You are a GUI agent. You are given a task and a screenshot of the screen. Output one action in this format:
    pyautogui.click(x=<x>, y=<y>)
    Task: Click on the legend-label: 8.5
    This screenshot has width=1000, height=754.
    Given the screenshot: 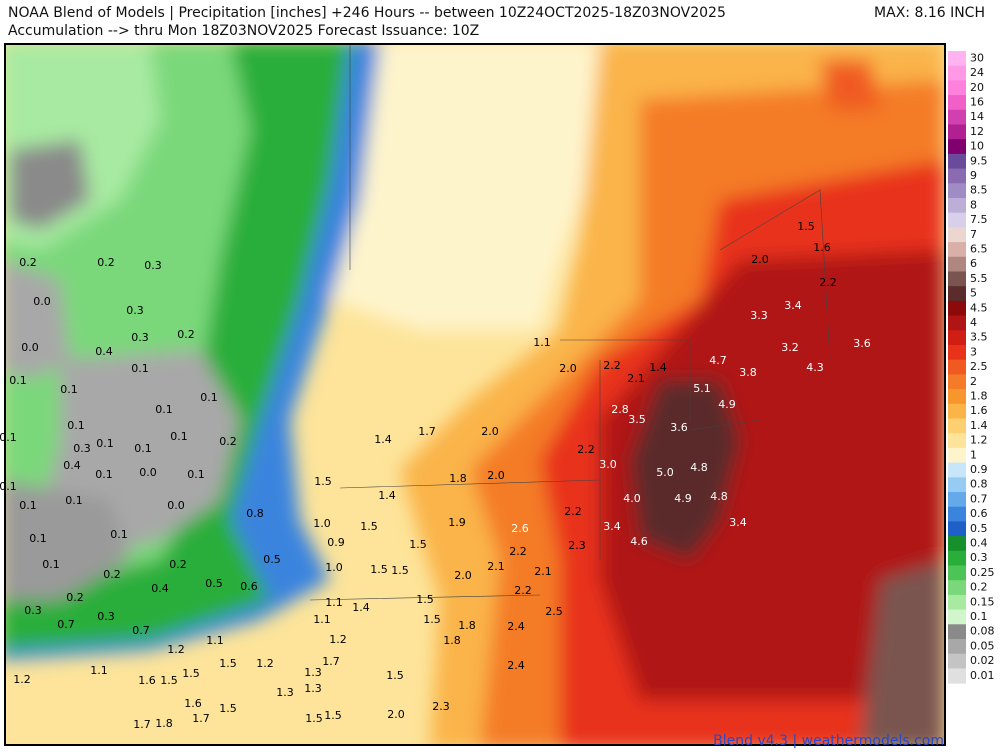 What is the action you would take?
    pyautogui.click(x=979, y=190)
    